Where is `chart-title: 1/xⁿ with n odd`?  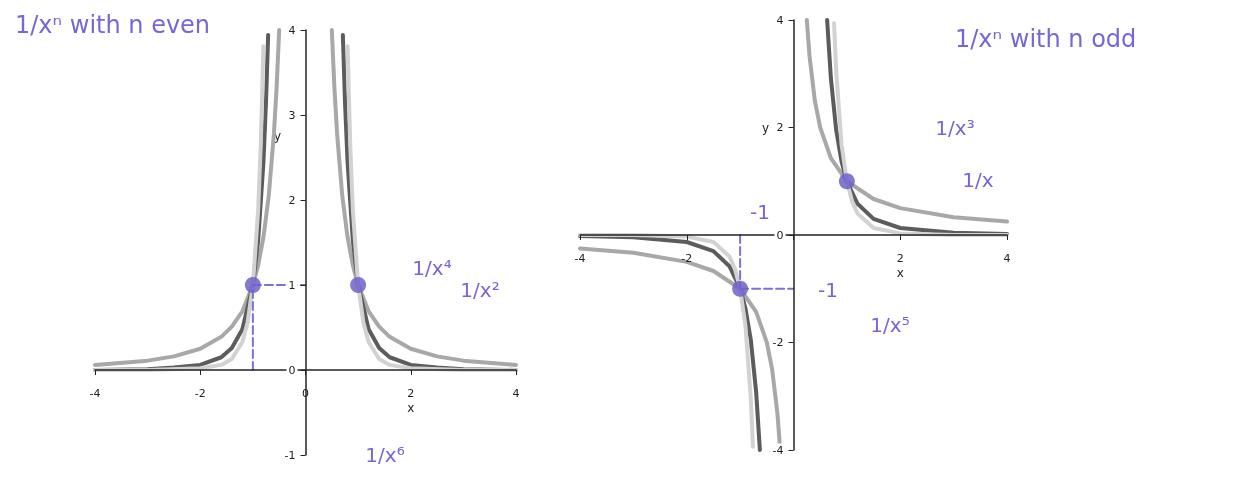
chart-title: 1/xⁿ with n odd is located at coordinates (1046, 39).